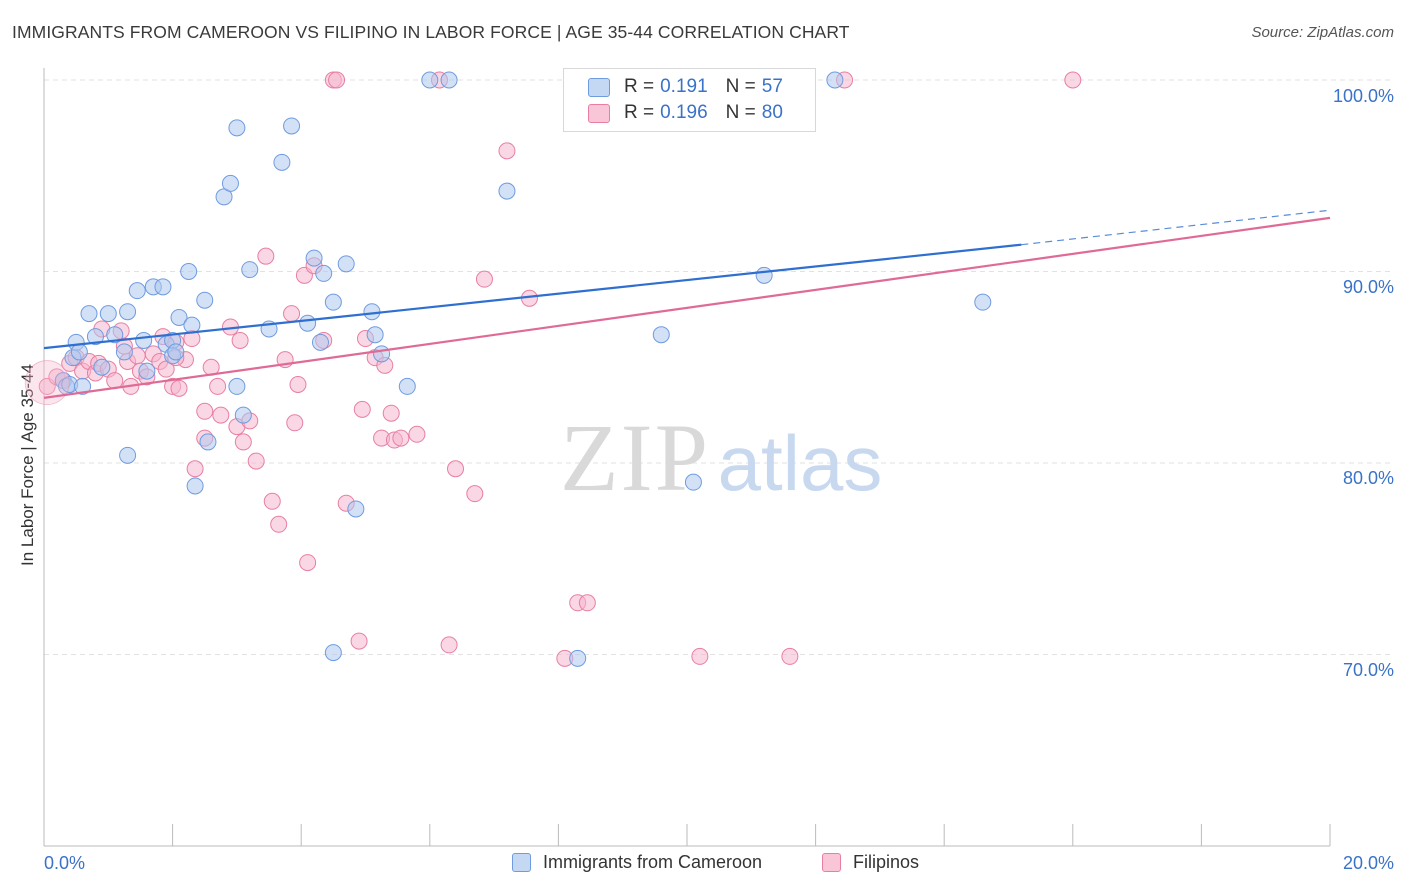 The image size is (1406, 892). I want to click on legend-n-value: 57, so click(772, 86).